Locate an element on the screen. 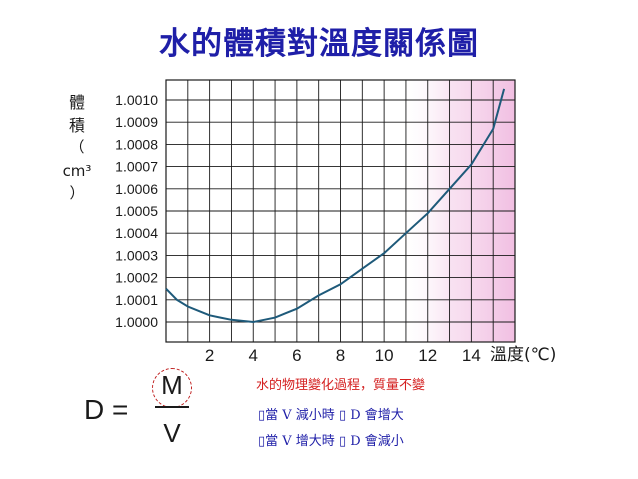 The height and width of the screenshot is (479, 638). formula-fraction-bar is located at coordinates (172, 407).